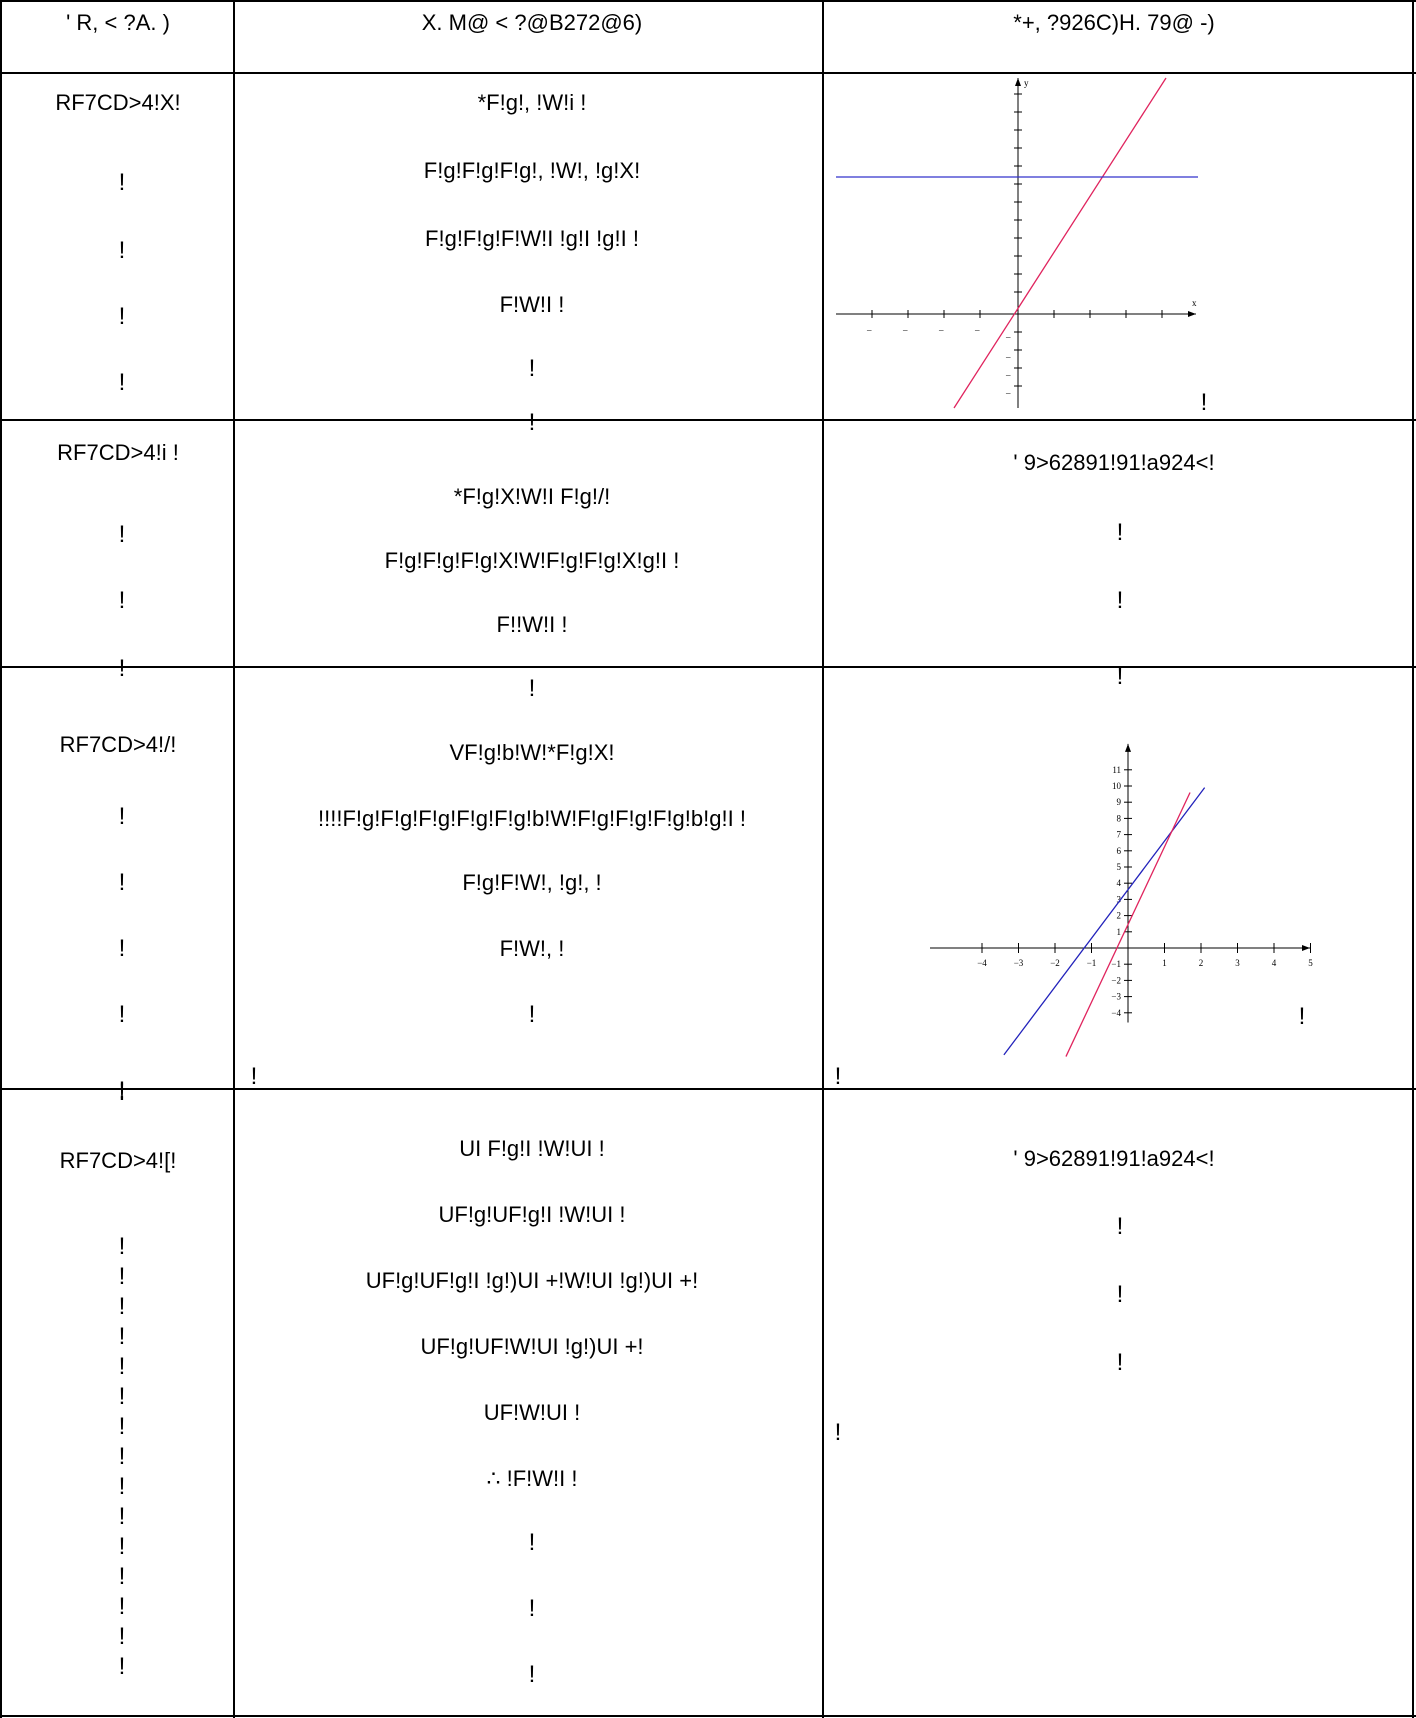 The width and height of the screenshot is (1416, 1718). What do you see at coordinates (1055, 963) in the screenshot?
I see `chart-2-x-tick-label: −2` at bounding box center [1055, 963].